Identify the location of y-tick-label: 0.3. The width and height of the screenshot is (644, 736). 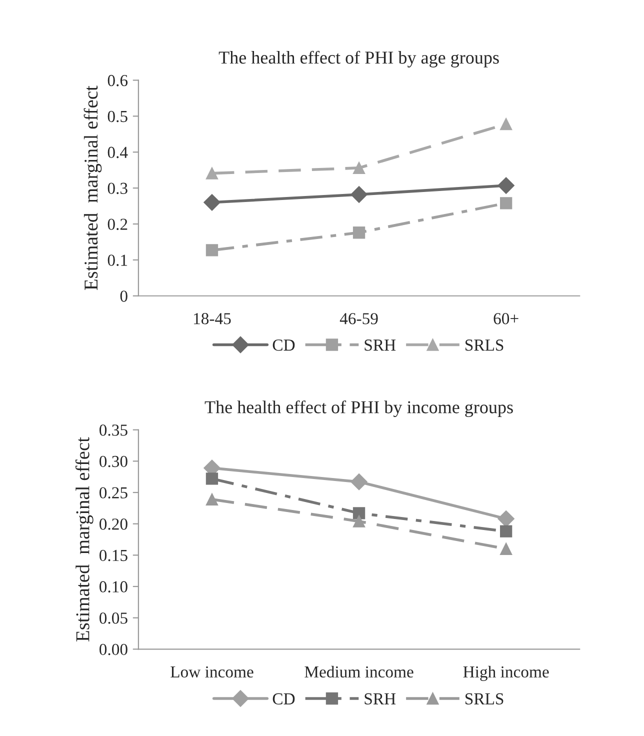
(118, 188).